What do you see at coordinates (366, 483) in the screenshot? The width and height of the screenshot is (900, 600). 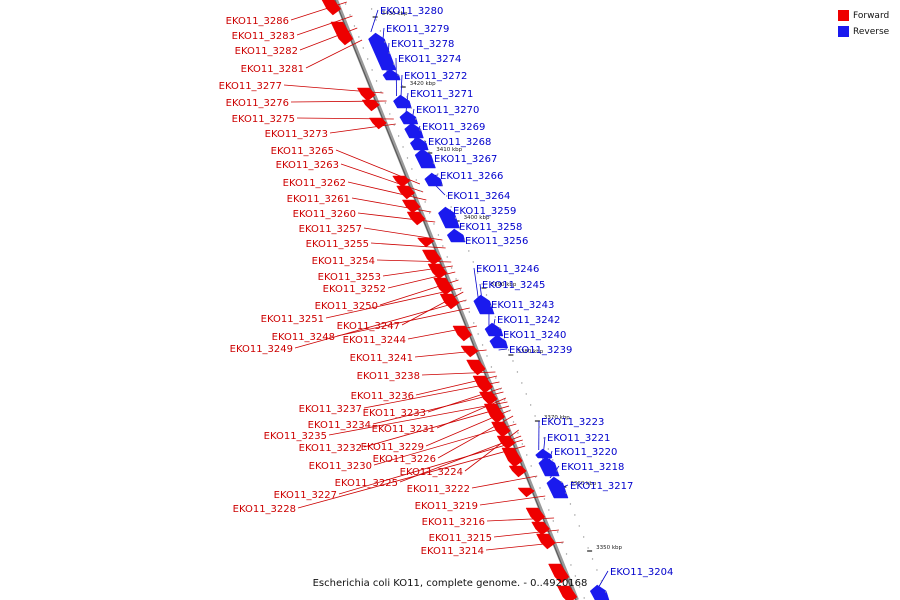 I see `forward-gene-label: EKO11_3225` at bounding box center [366, 483].